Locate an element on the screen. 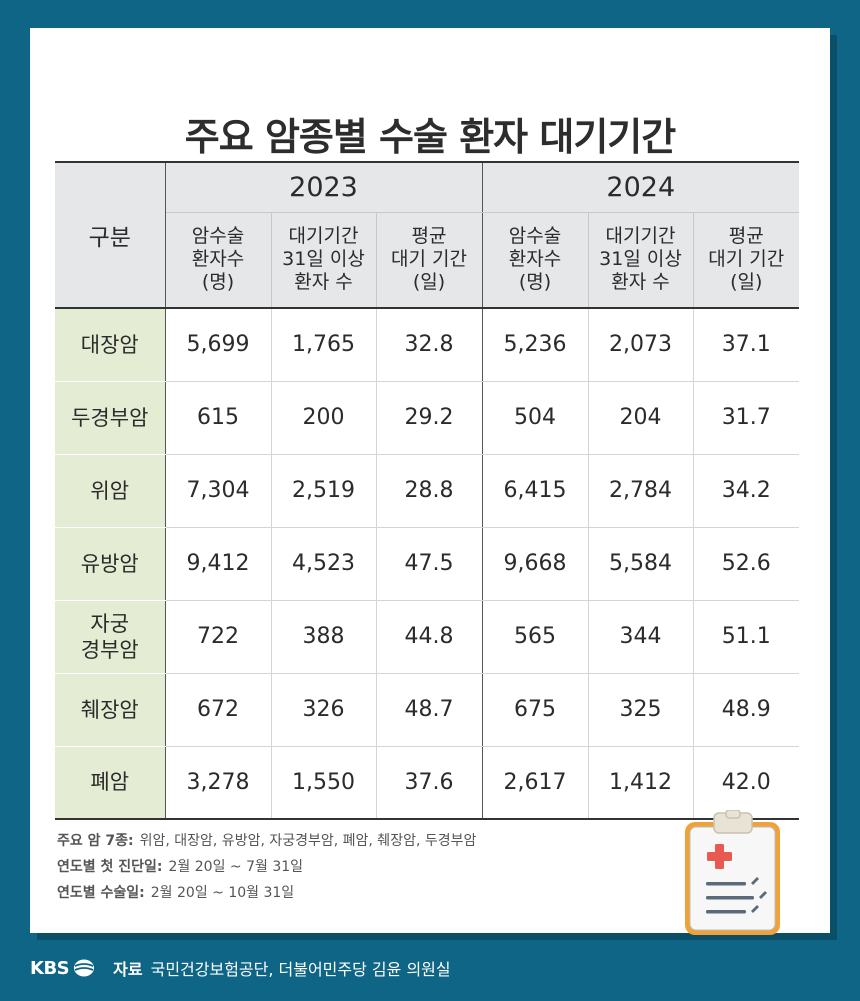 Image resolution: width=860 pixels, height=1001 pixels. row-label-cancer-type: 대장암 is located at coordinates (110, 345).